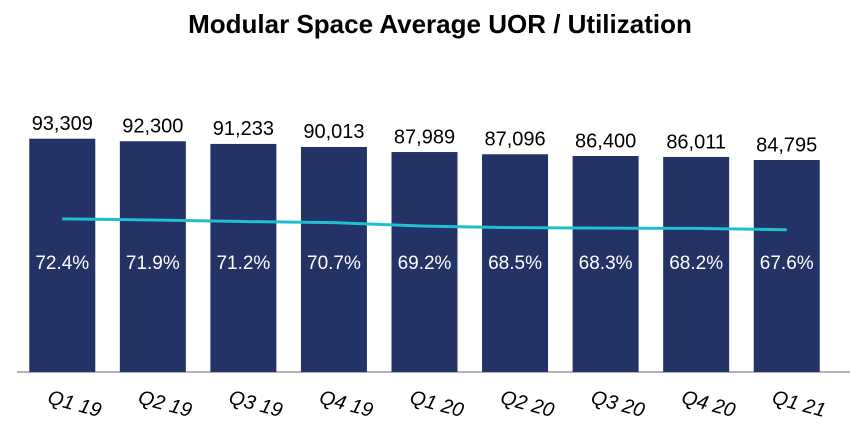  I want to click on x-tick-label: Q3 19, so click(255, 404).